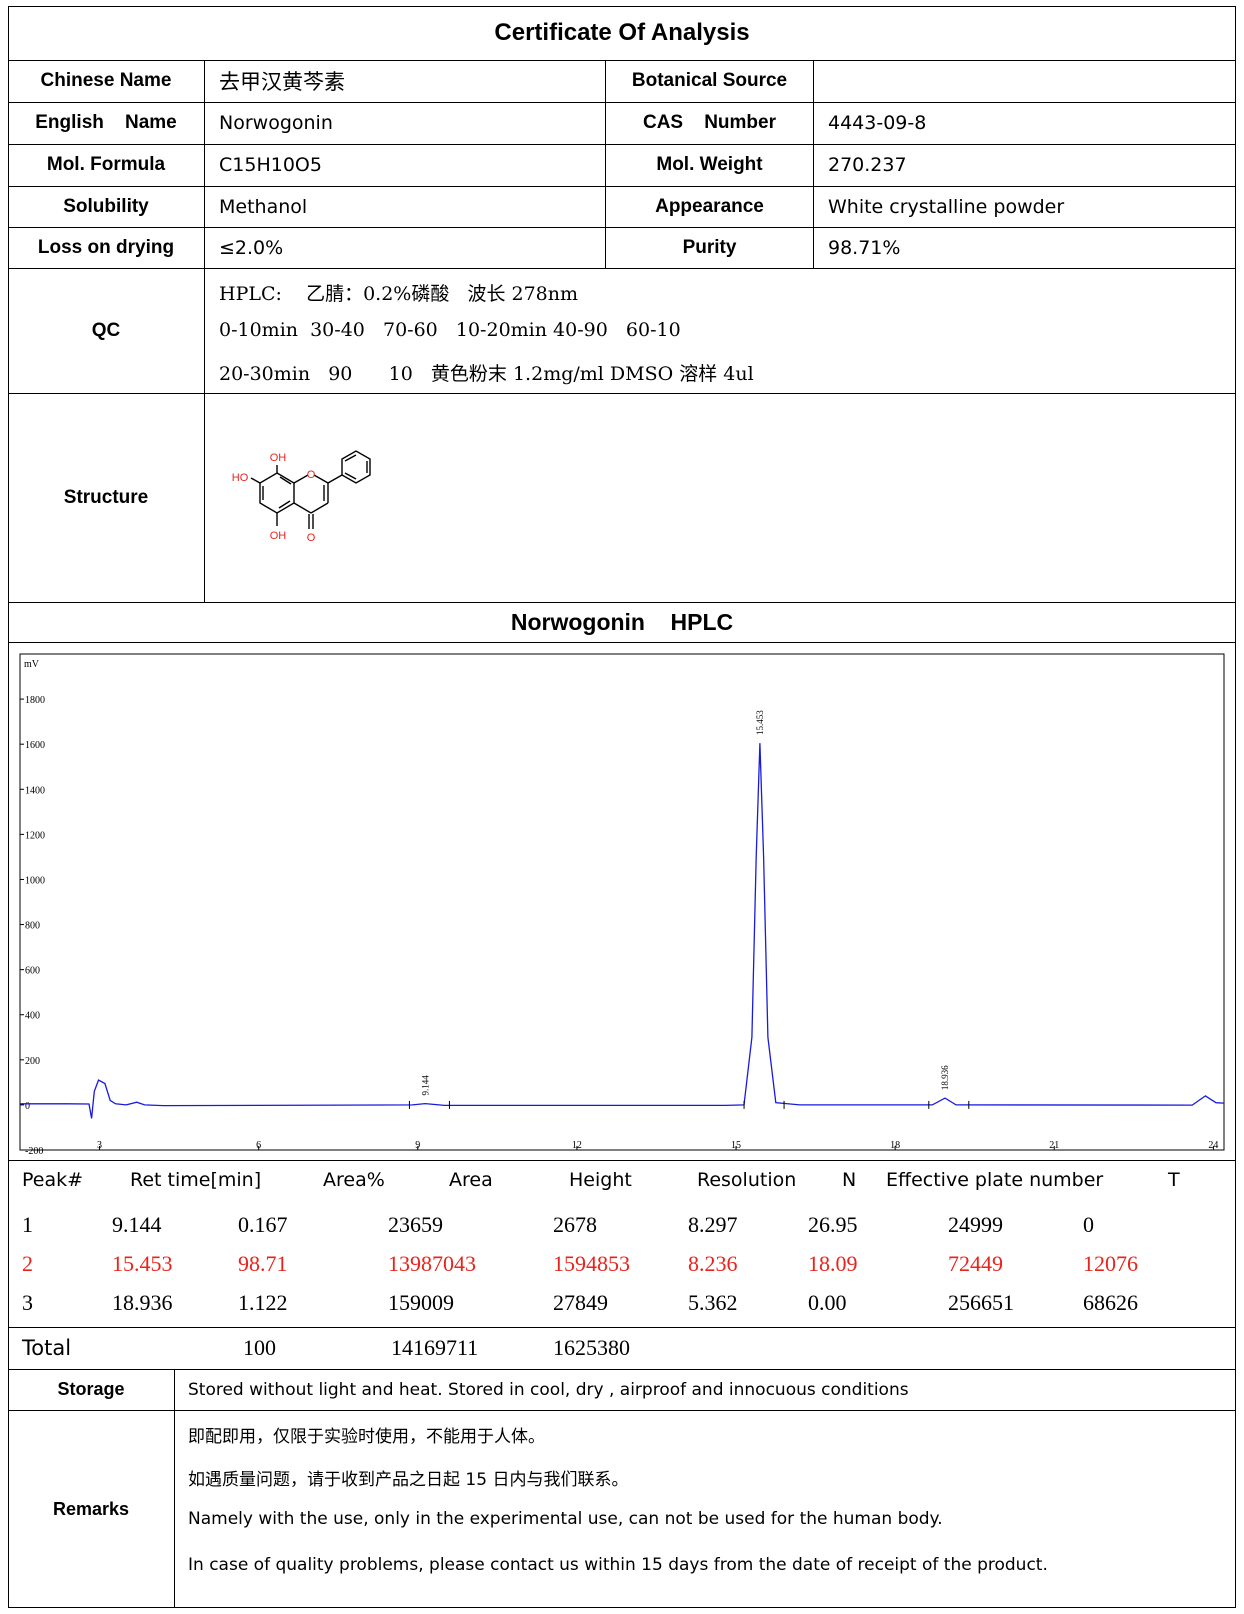 The image size is (1244, 1614). Describe the element at coordinates (106, 330) in the screenshot. I see `label-qc: QC` at that location.